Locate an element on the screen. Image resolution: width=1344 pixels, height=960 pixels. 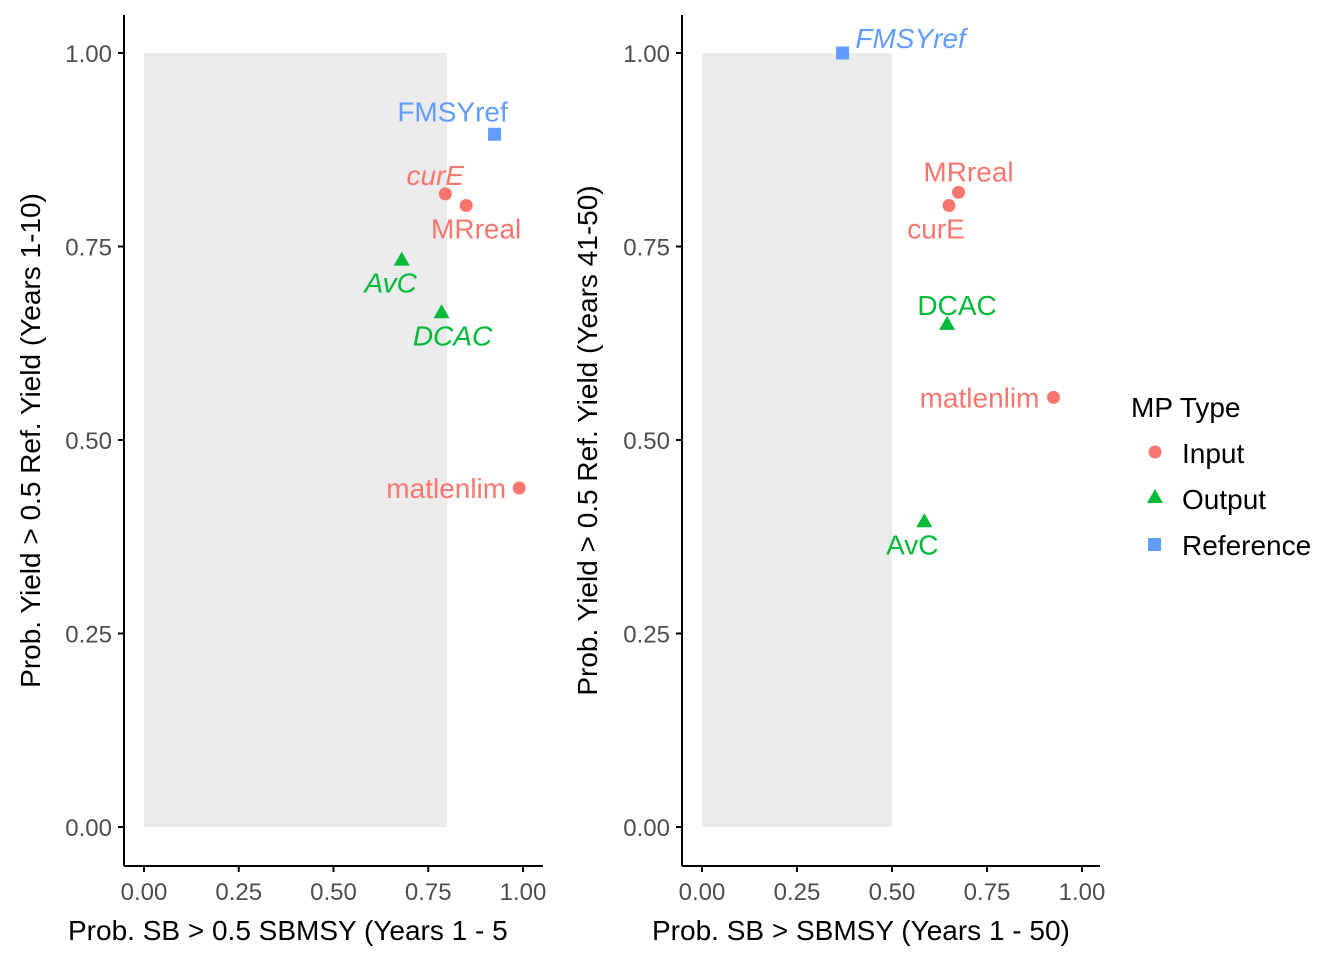
legend-key-input is located at coordinates (1155, 452).